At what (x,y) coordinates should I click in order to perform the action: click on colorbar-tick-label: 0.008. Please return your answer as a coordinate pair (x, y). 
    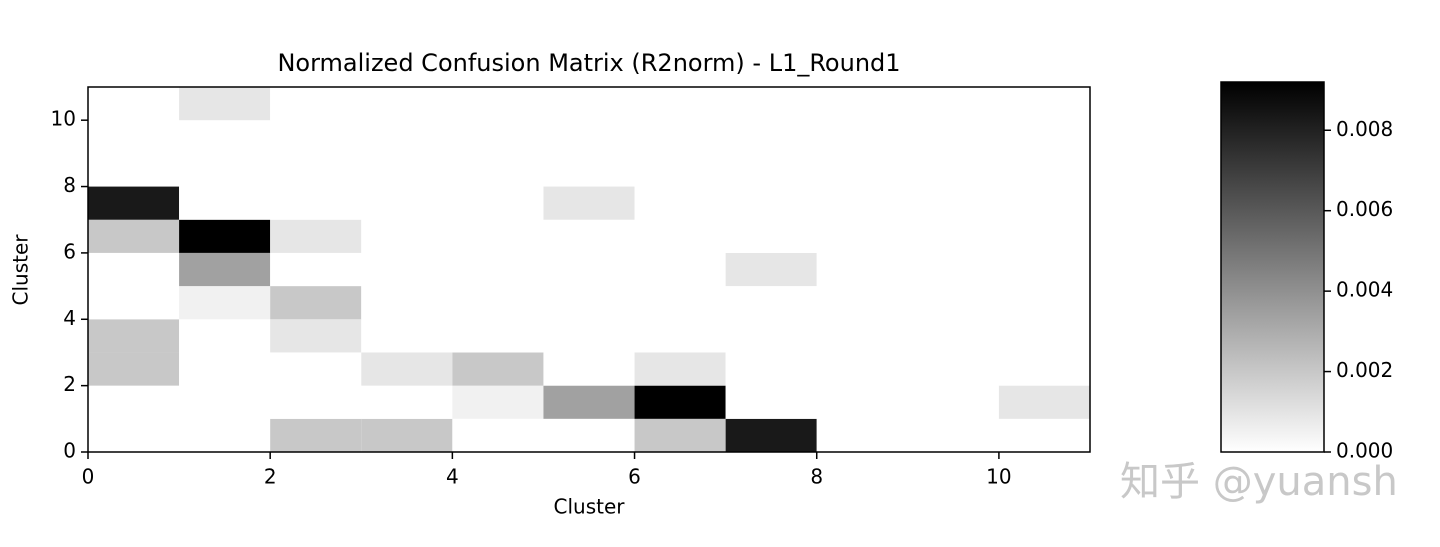
    Looking at the image, I should click on (1364, 129).